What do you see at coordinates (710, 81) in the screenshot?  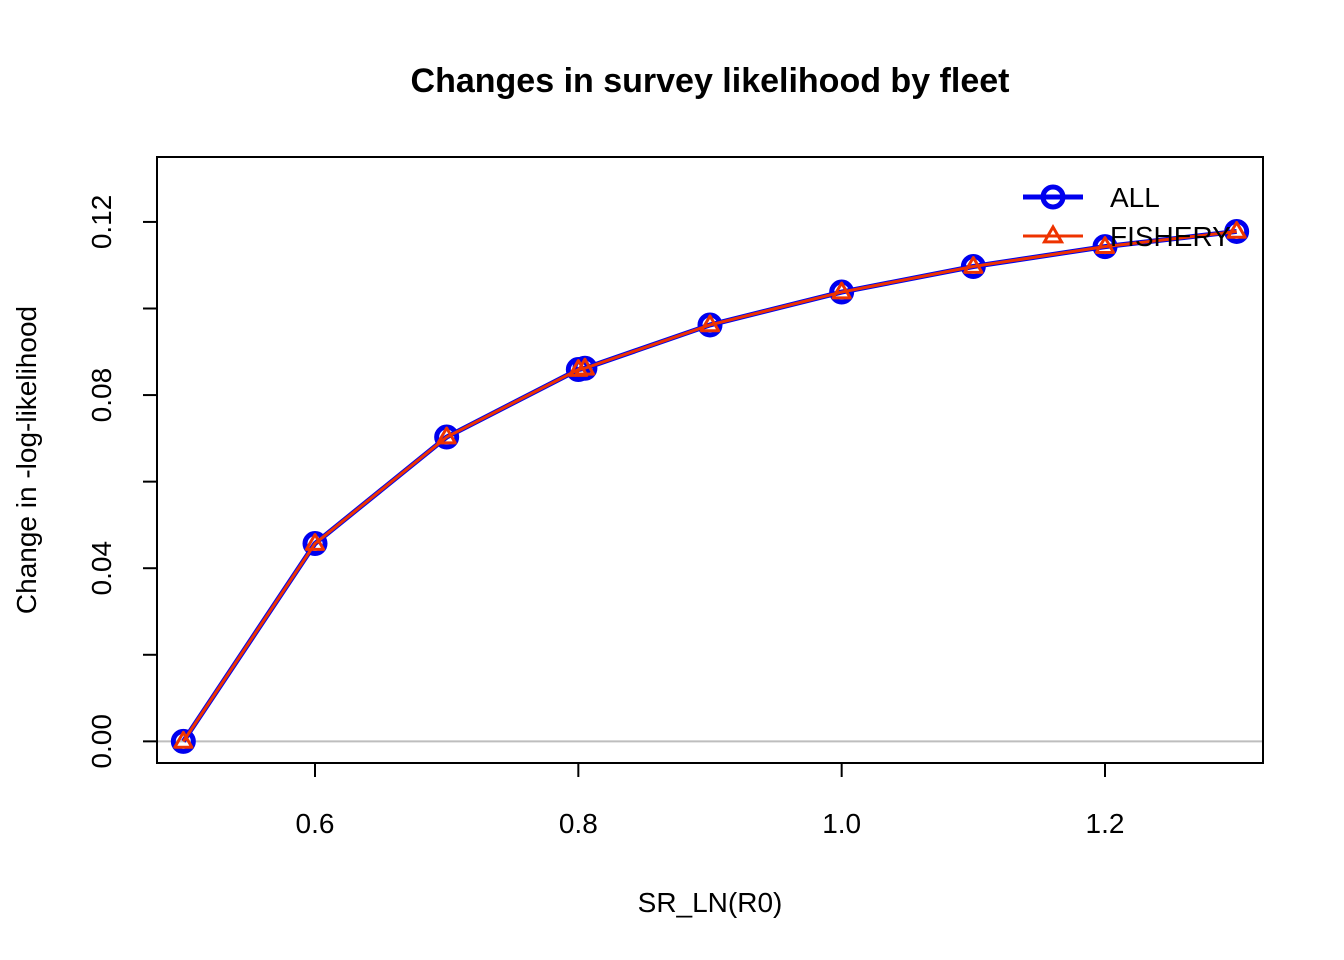 I see `chart-title: Changes in survey likelihood by fleet` at bounding box center [710, 81].